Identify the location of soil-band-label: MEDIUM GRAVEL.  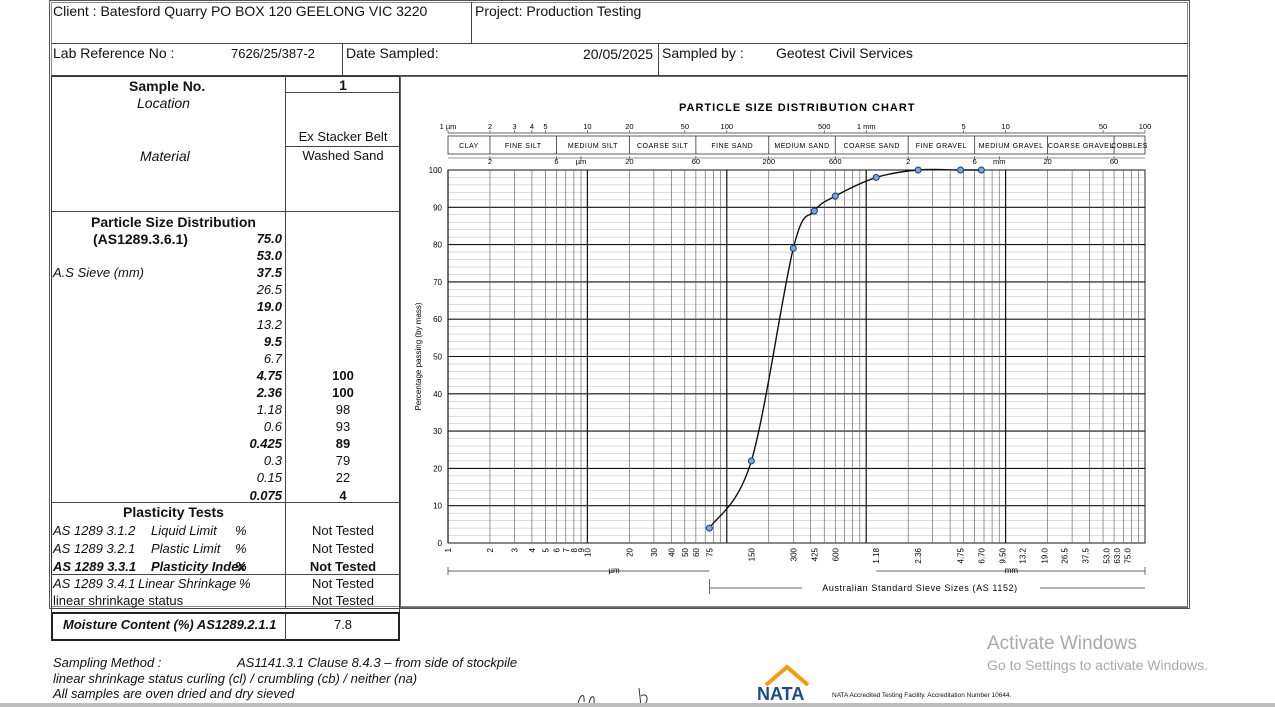
(1011, 146).